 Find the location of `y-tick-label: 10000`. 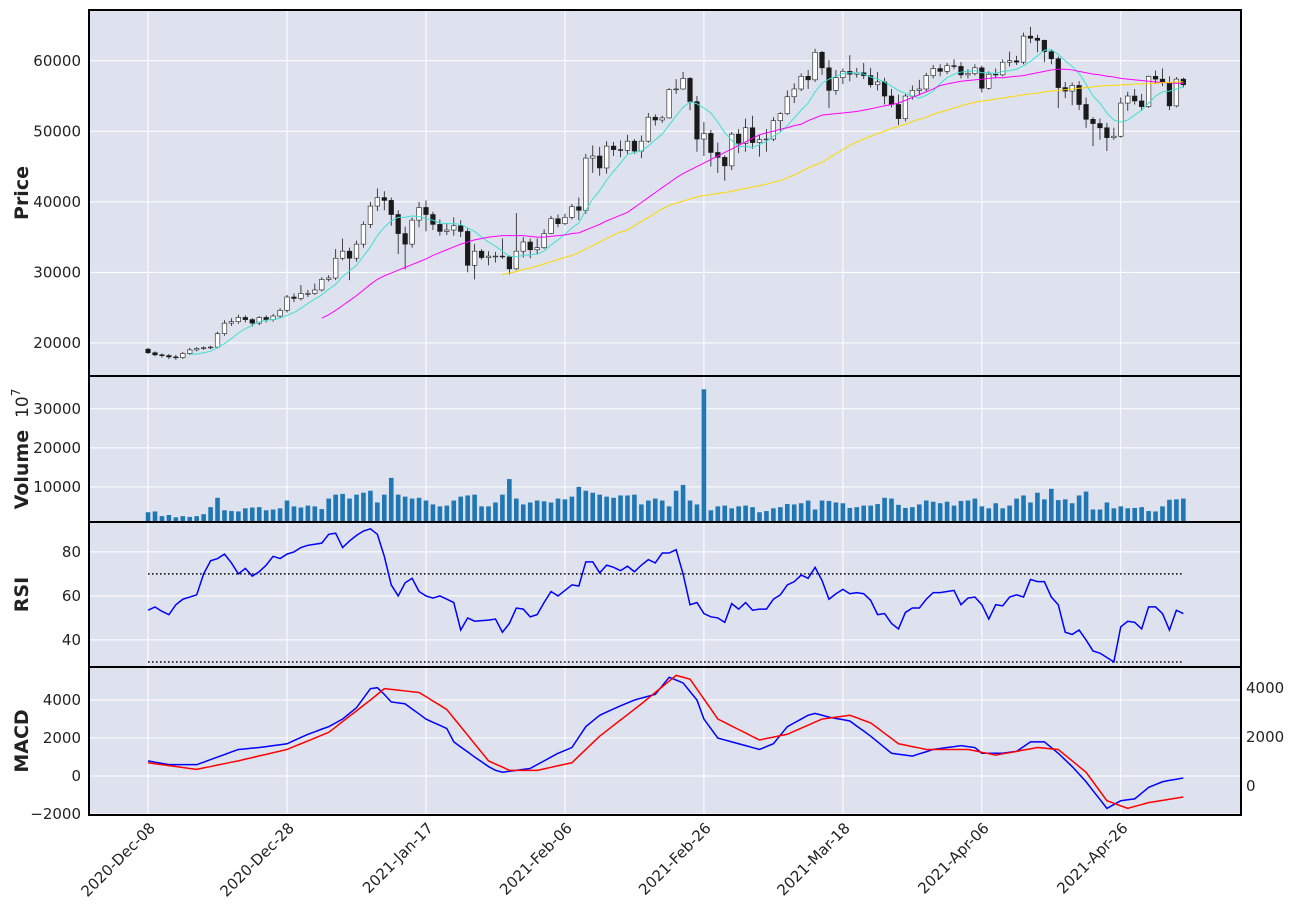

y-tick-label: 10000 is located at coordinates (57, 487).